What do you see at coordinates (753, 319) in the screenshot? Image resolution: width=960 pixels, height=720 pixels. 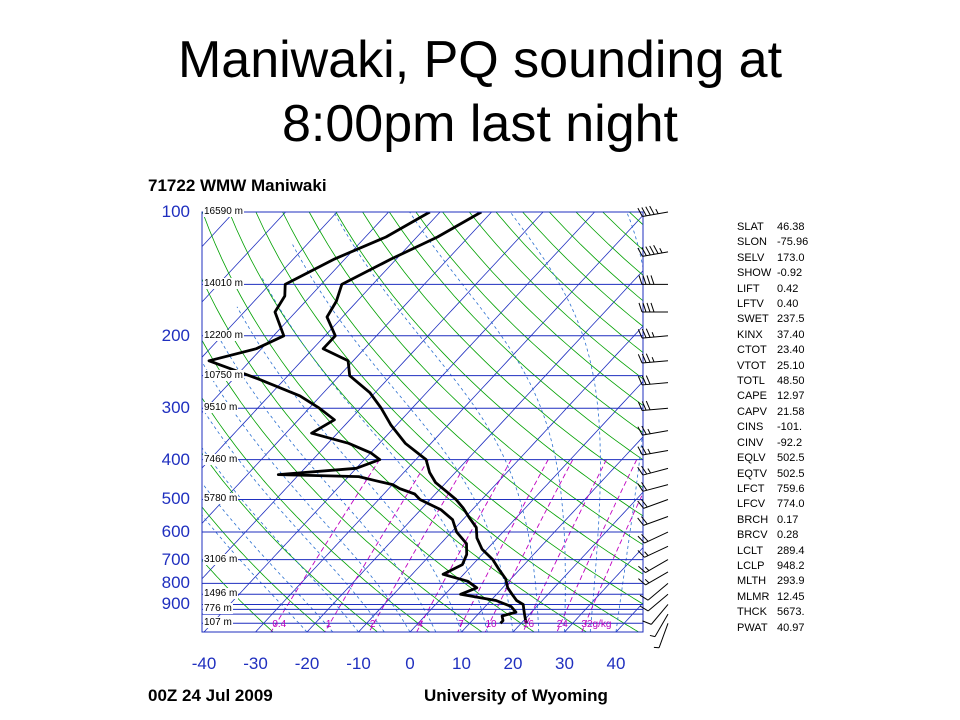 I see `index-name: SWET` at bounding box center [753, 319].